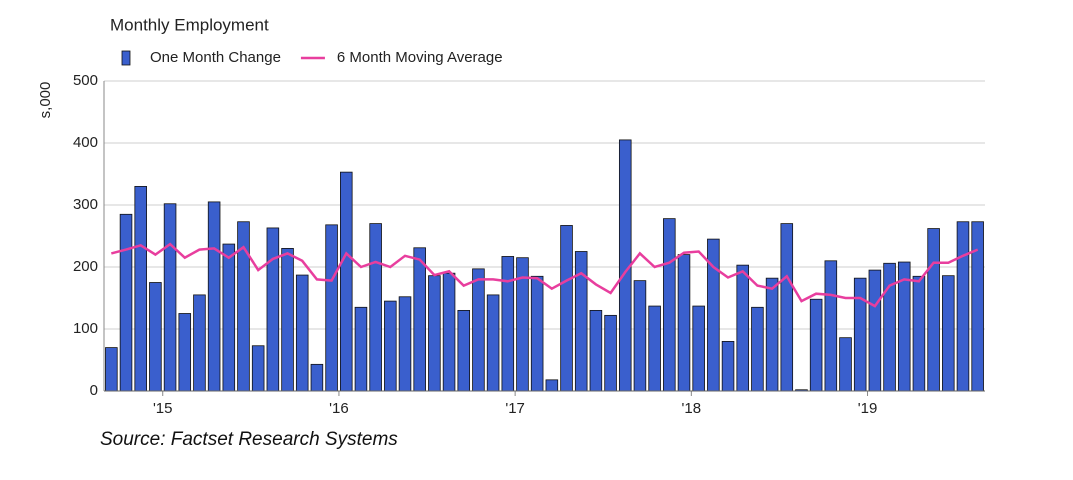 The image size is (1073, 480). What do you see at coordinates (126, 58) in the screenshot?
I see `legend-swatch` at bounding box center [126, 58].